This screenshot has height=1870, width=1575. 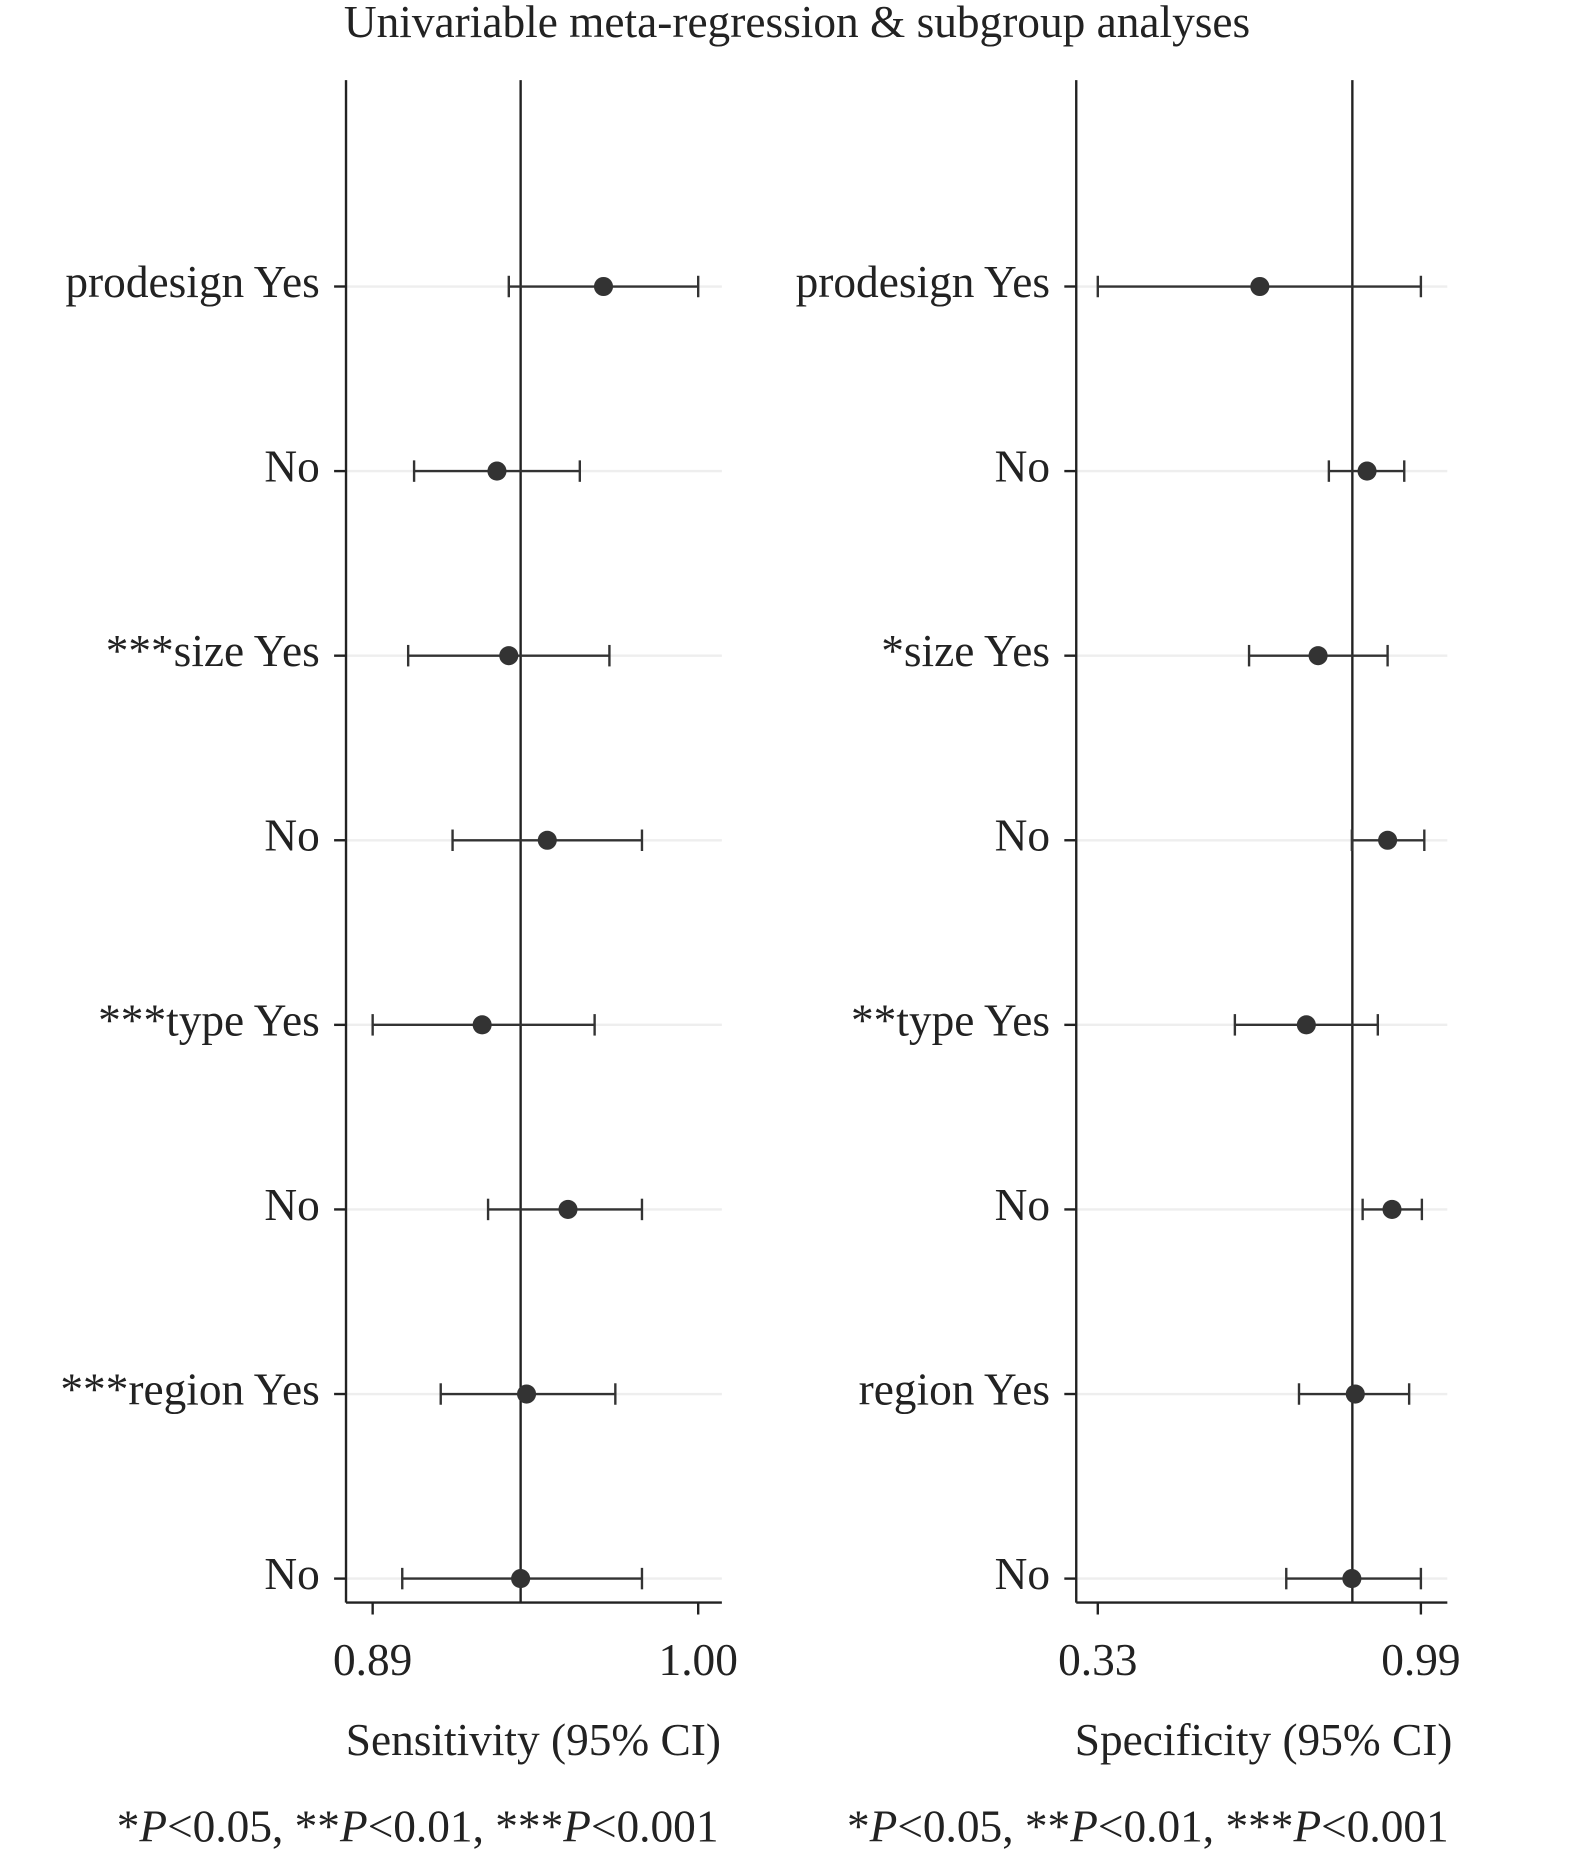 I want to click on y-tick-label: **type Yes, so click(x=950, y=1020).